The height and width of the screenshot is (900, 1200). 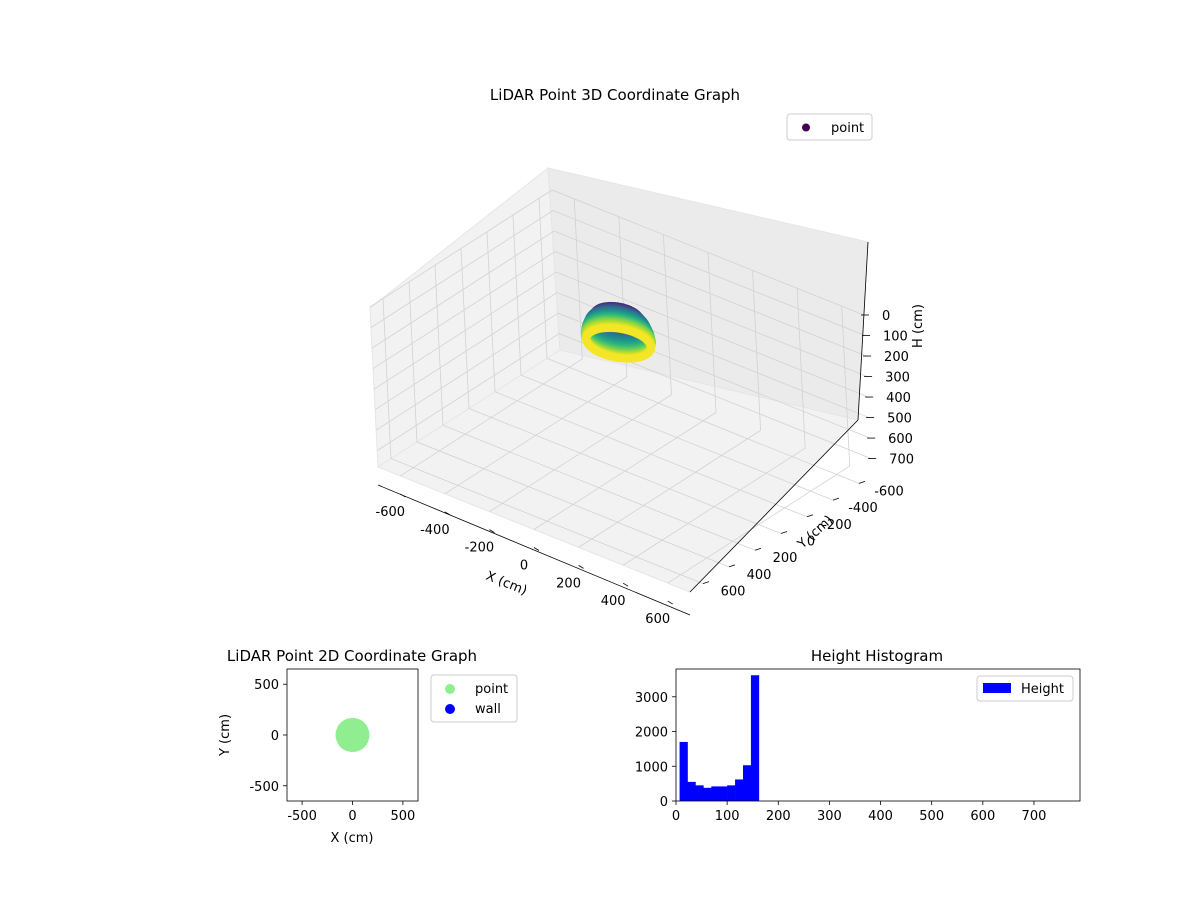 What do you see at coordinates (847, 128) in the screenshot?
I see `legend-3d-label: point` at bounding box center [847, 128].